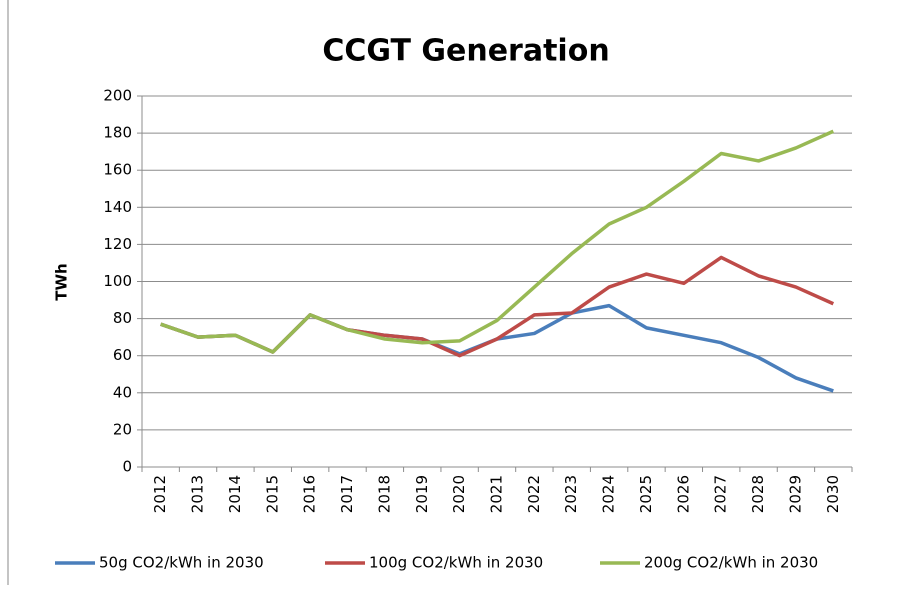 The width and height of the screenshot is (911, 590). What do you see at coordinates (534, 494) in the screenshot?
I see `x-tick-label: 2022` at bounding box center [534, 494].